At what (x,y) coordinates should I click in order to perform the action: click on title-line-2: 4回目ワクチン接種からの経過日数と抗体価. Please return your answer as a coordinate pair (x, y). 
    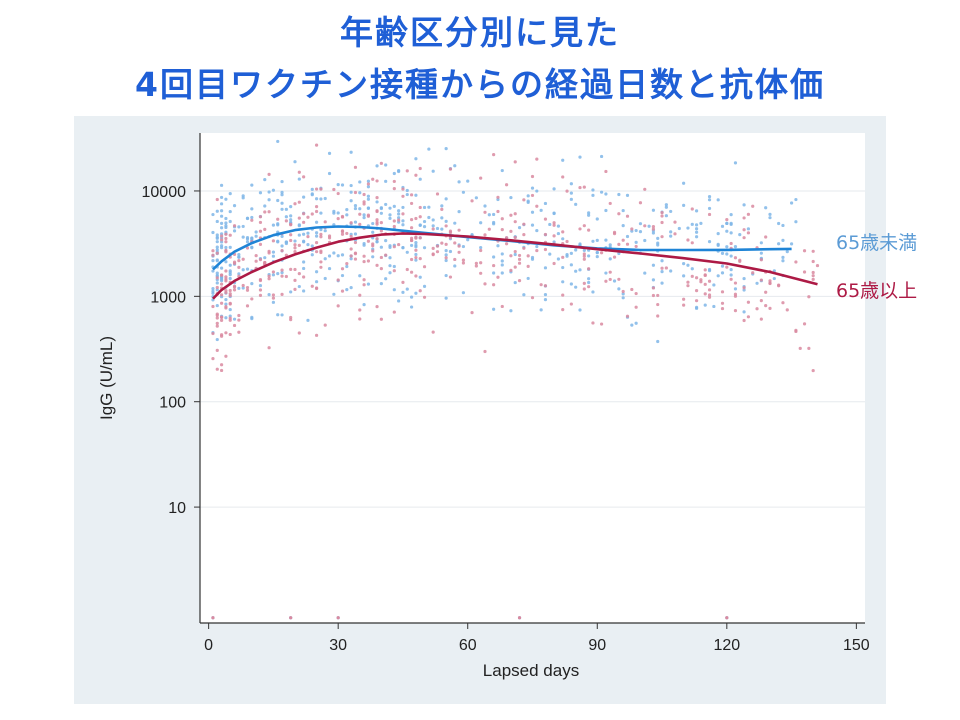
    Looking at the image, I should click on (480, 84).